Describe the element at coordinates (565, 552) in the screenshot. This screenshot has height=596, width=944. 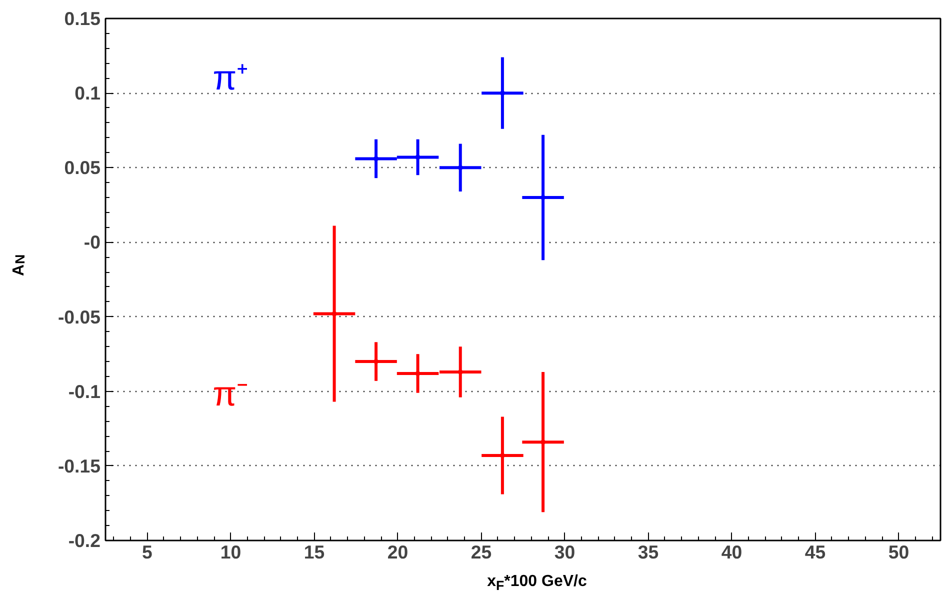
I see `x-tick-label: 30` at that location.